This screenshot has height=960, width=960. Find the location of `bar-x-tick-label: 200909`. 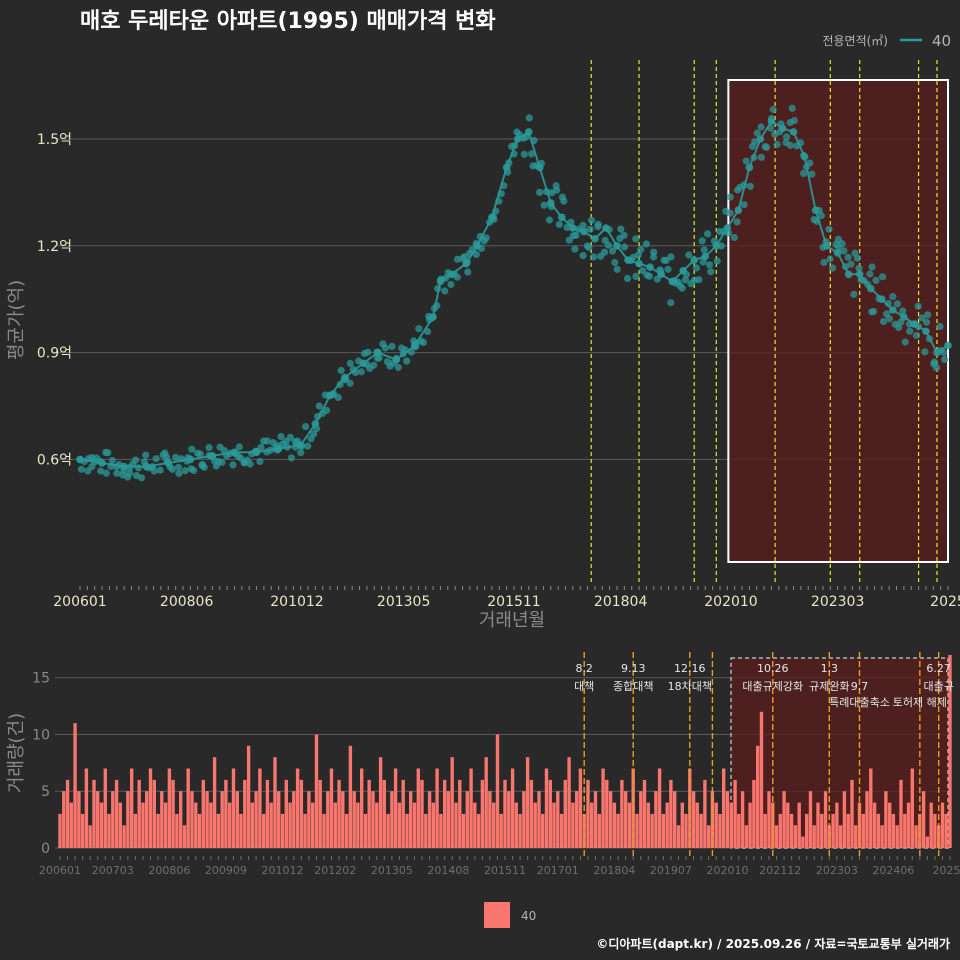

bar-x-tick-label: 200909 is located at coordinates (226, 870).